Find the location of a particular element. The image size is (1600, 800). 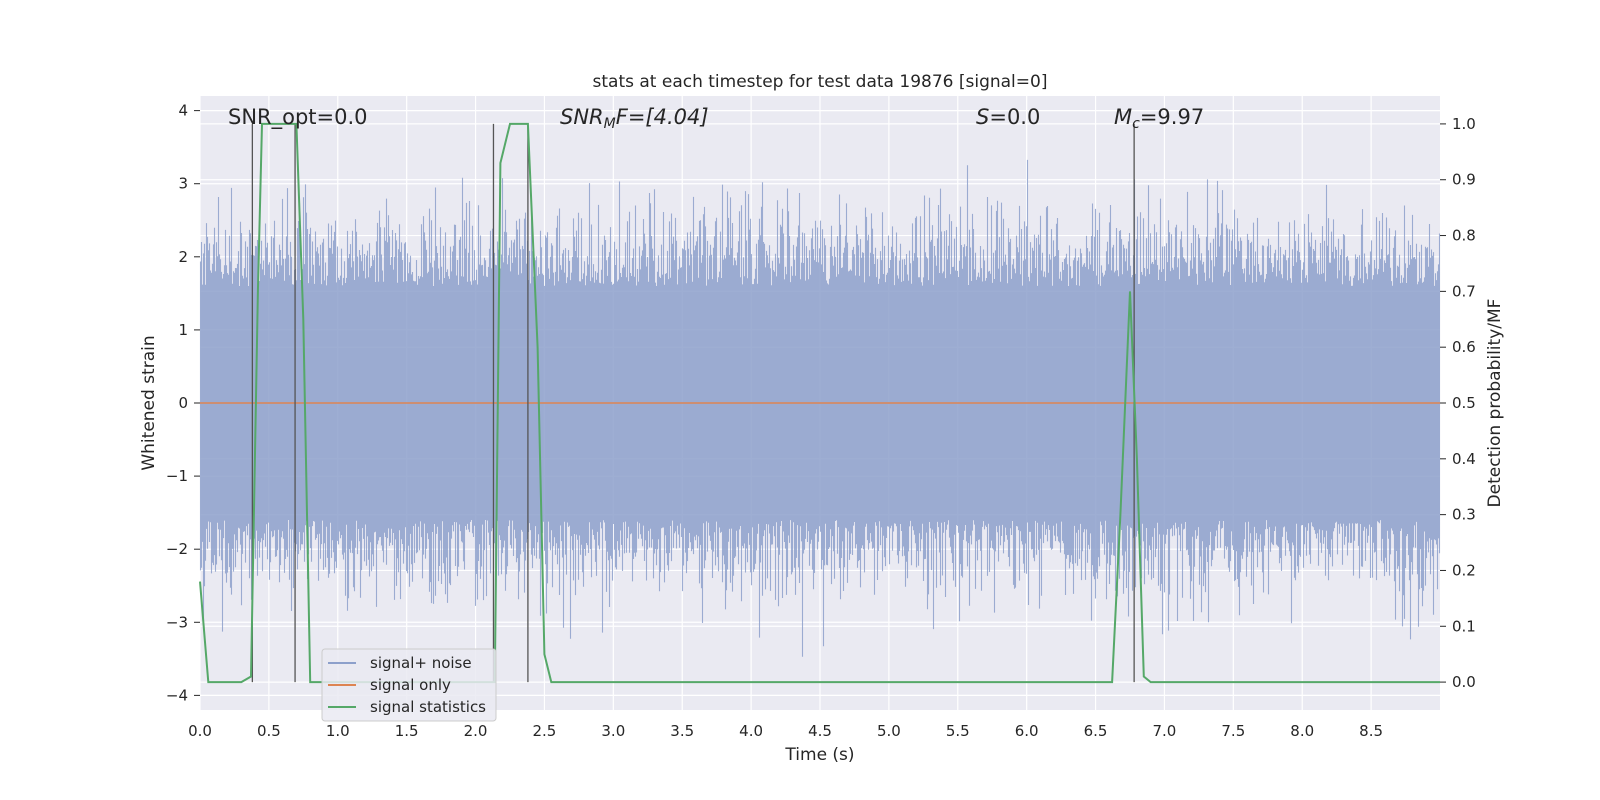

x-tick-label: 7.0 is located at coordinates (1165, 731).